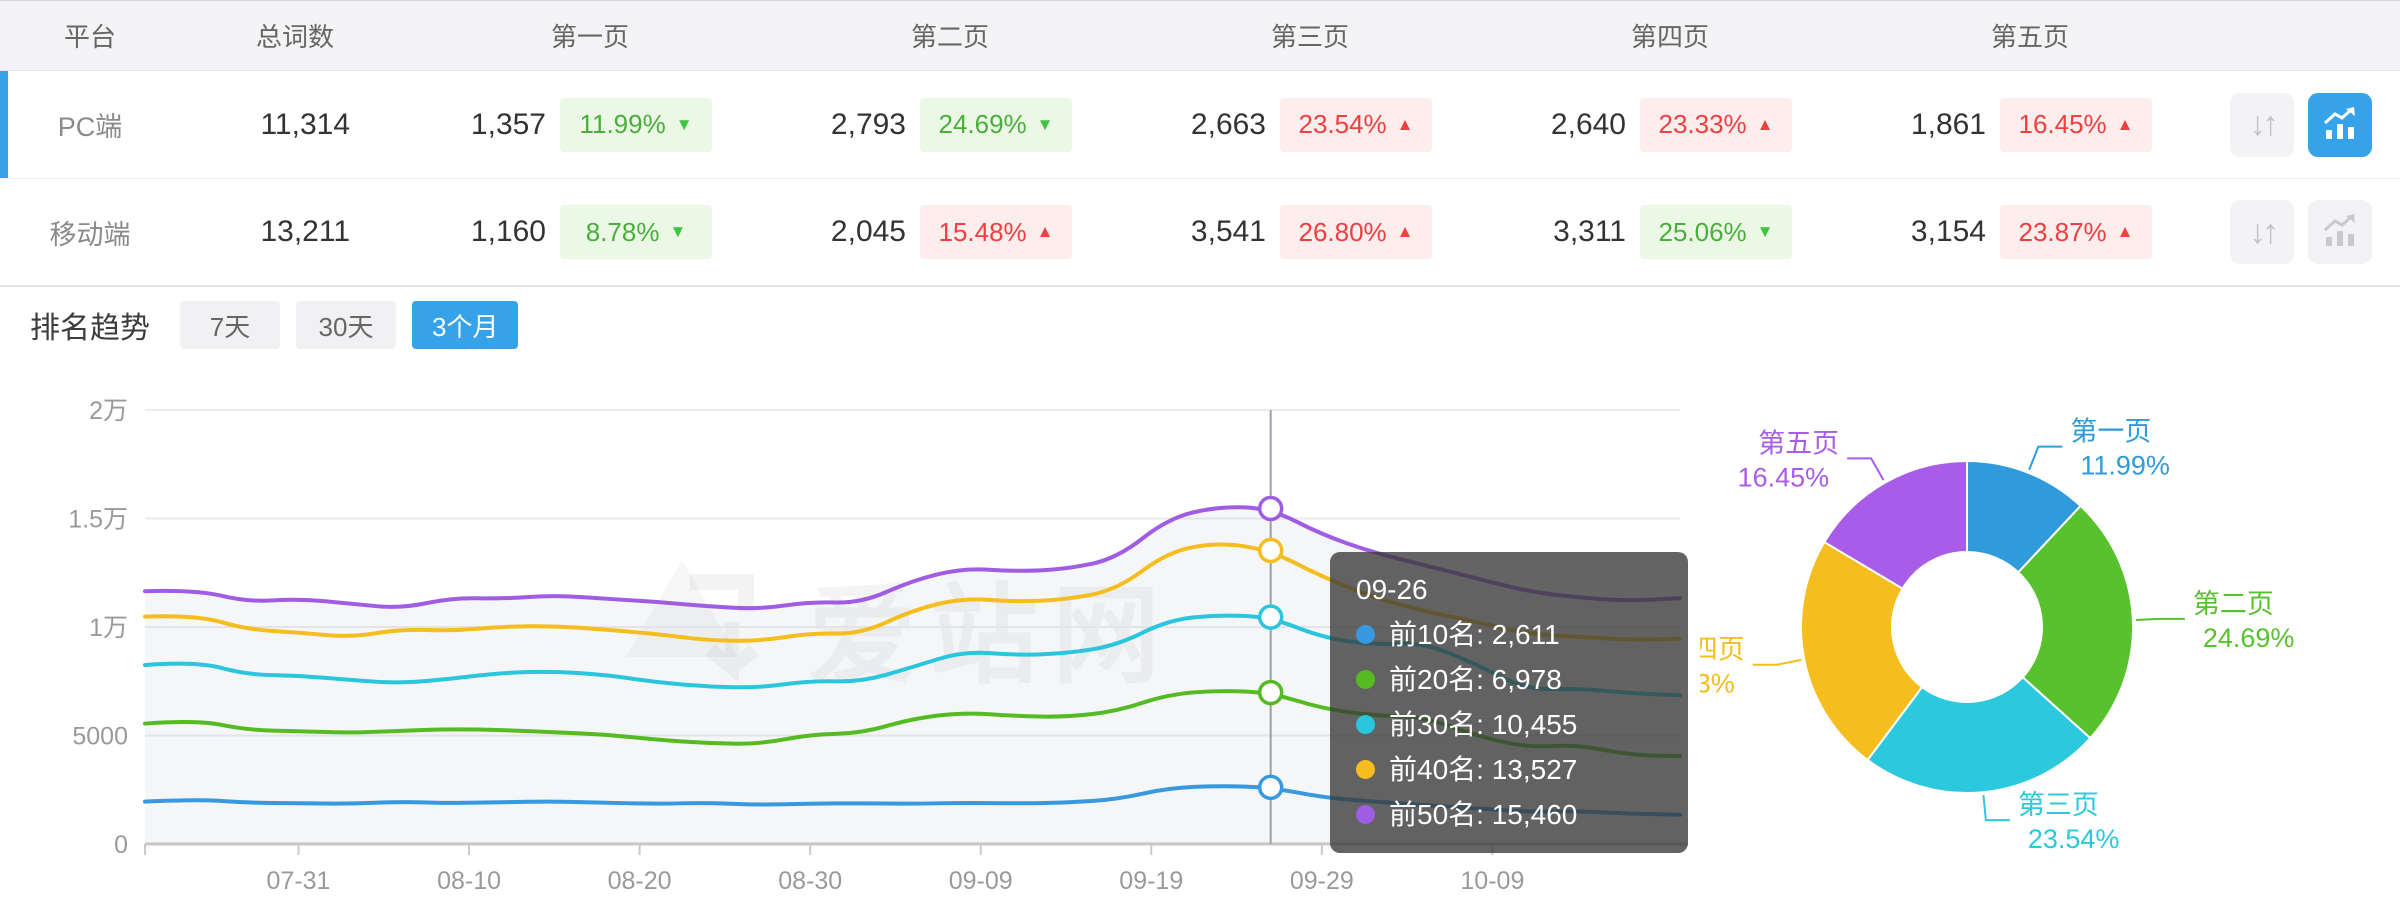  I want to click on x-axis-label: 10-09, so click(1492, 881).